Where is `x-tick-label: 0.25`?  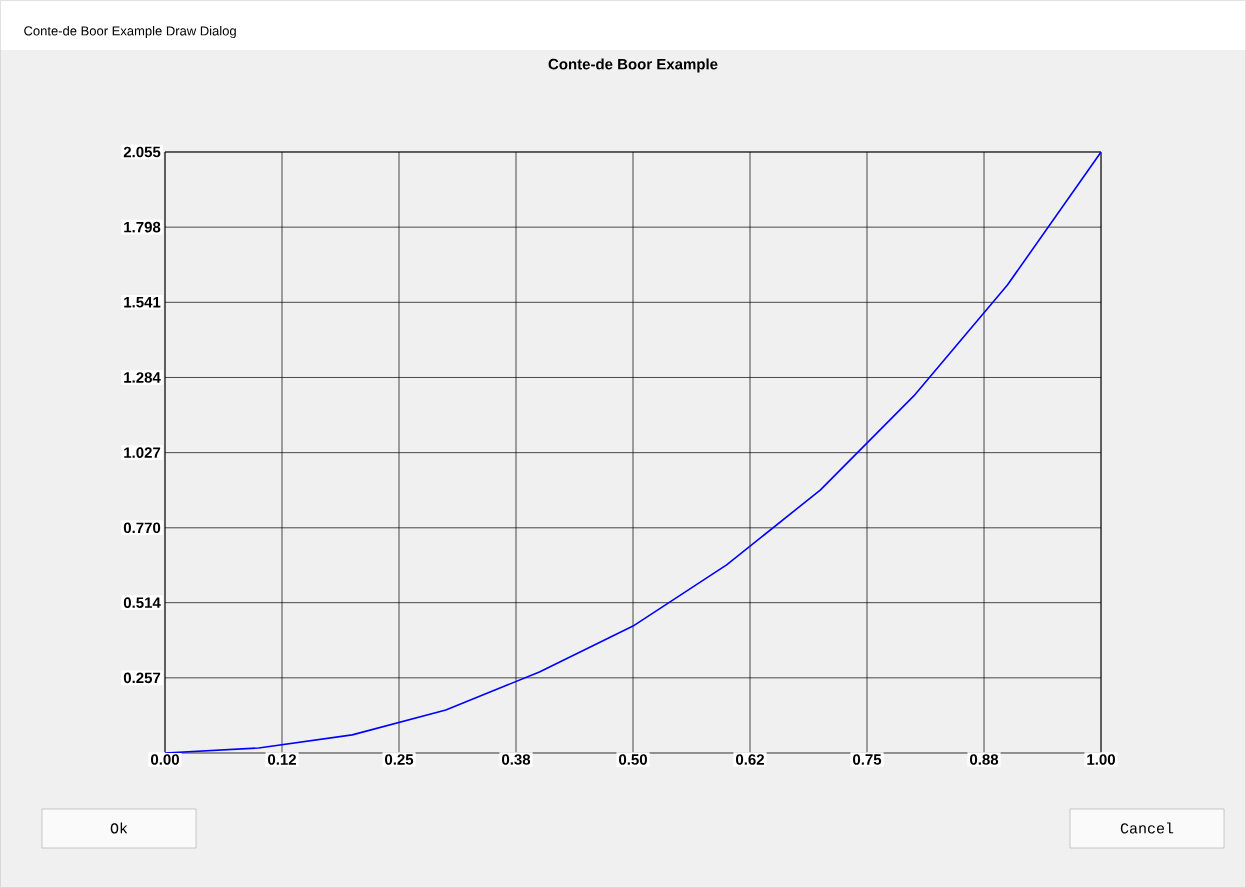
x-tick-label: 0.25 is located at coordinates (399, 759).